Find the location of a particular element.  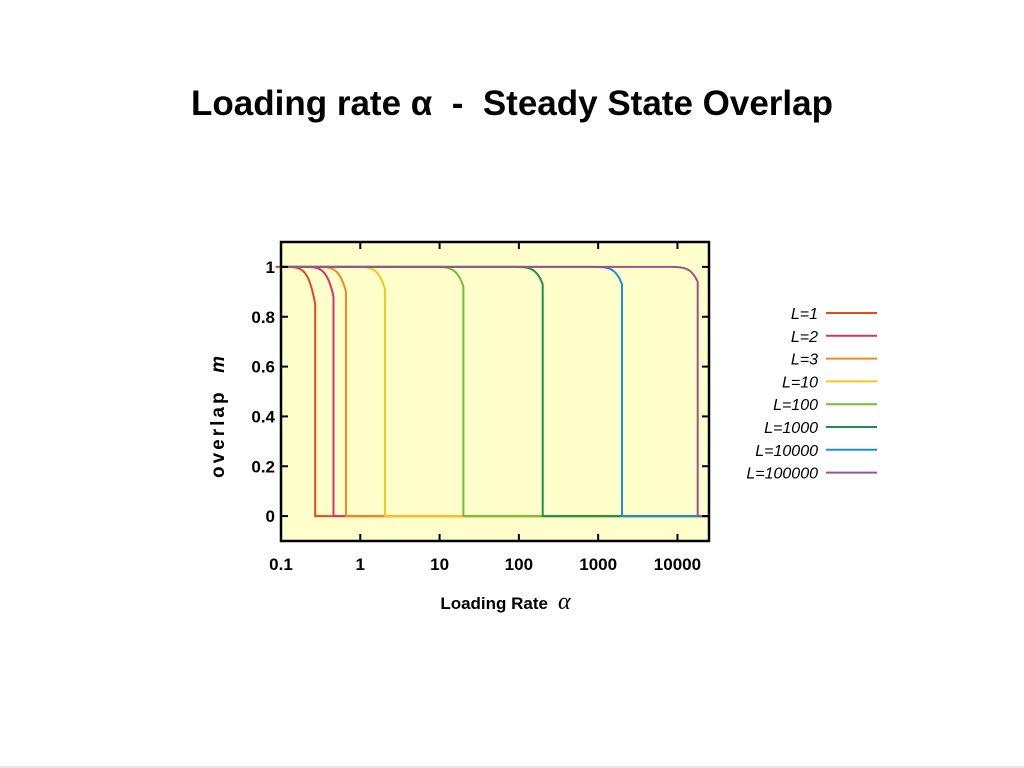

legend-label: L=100000 is located at coordinates (782, 474).